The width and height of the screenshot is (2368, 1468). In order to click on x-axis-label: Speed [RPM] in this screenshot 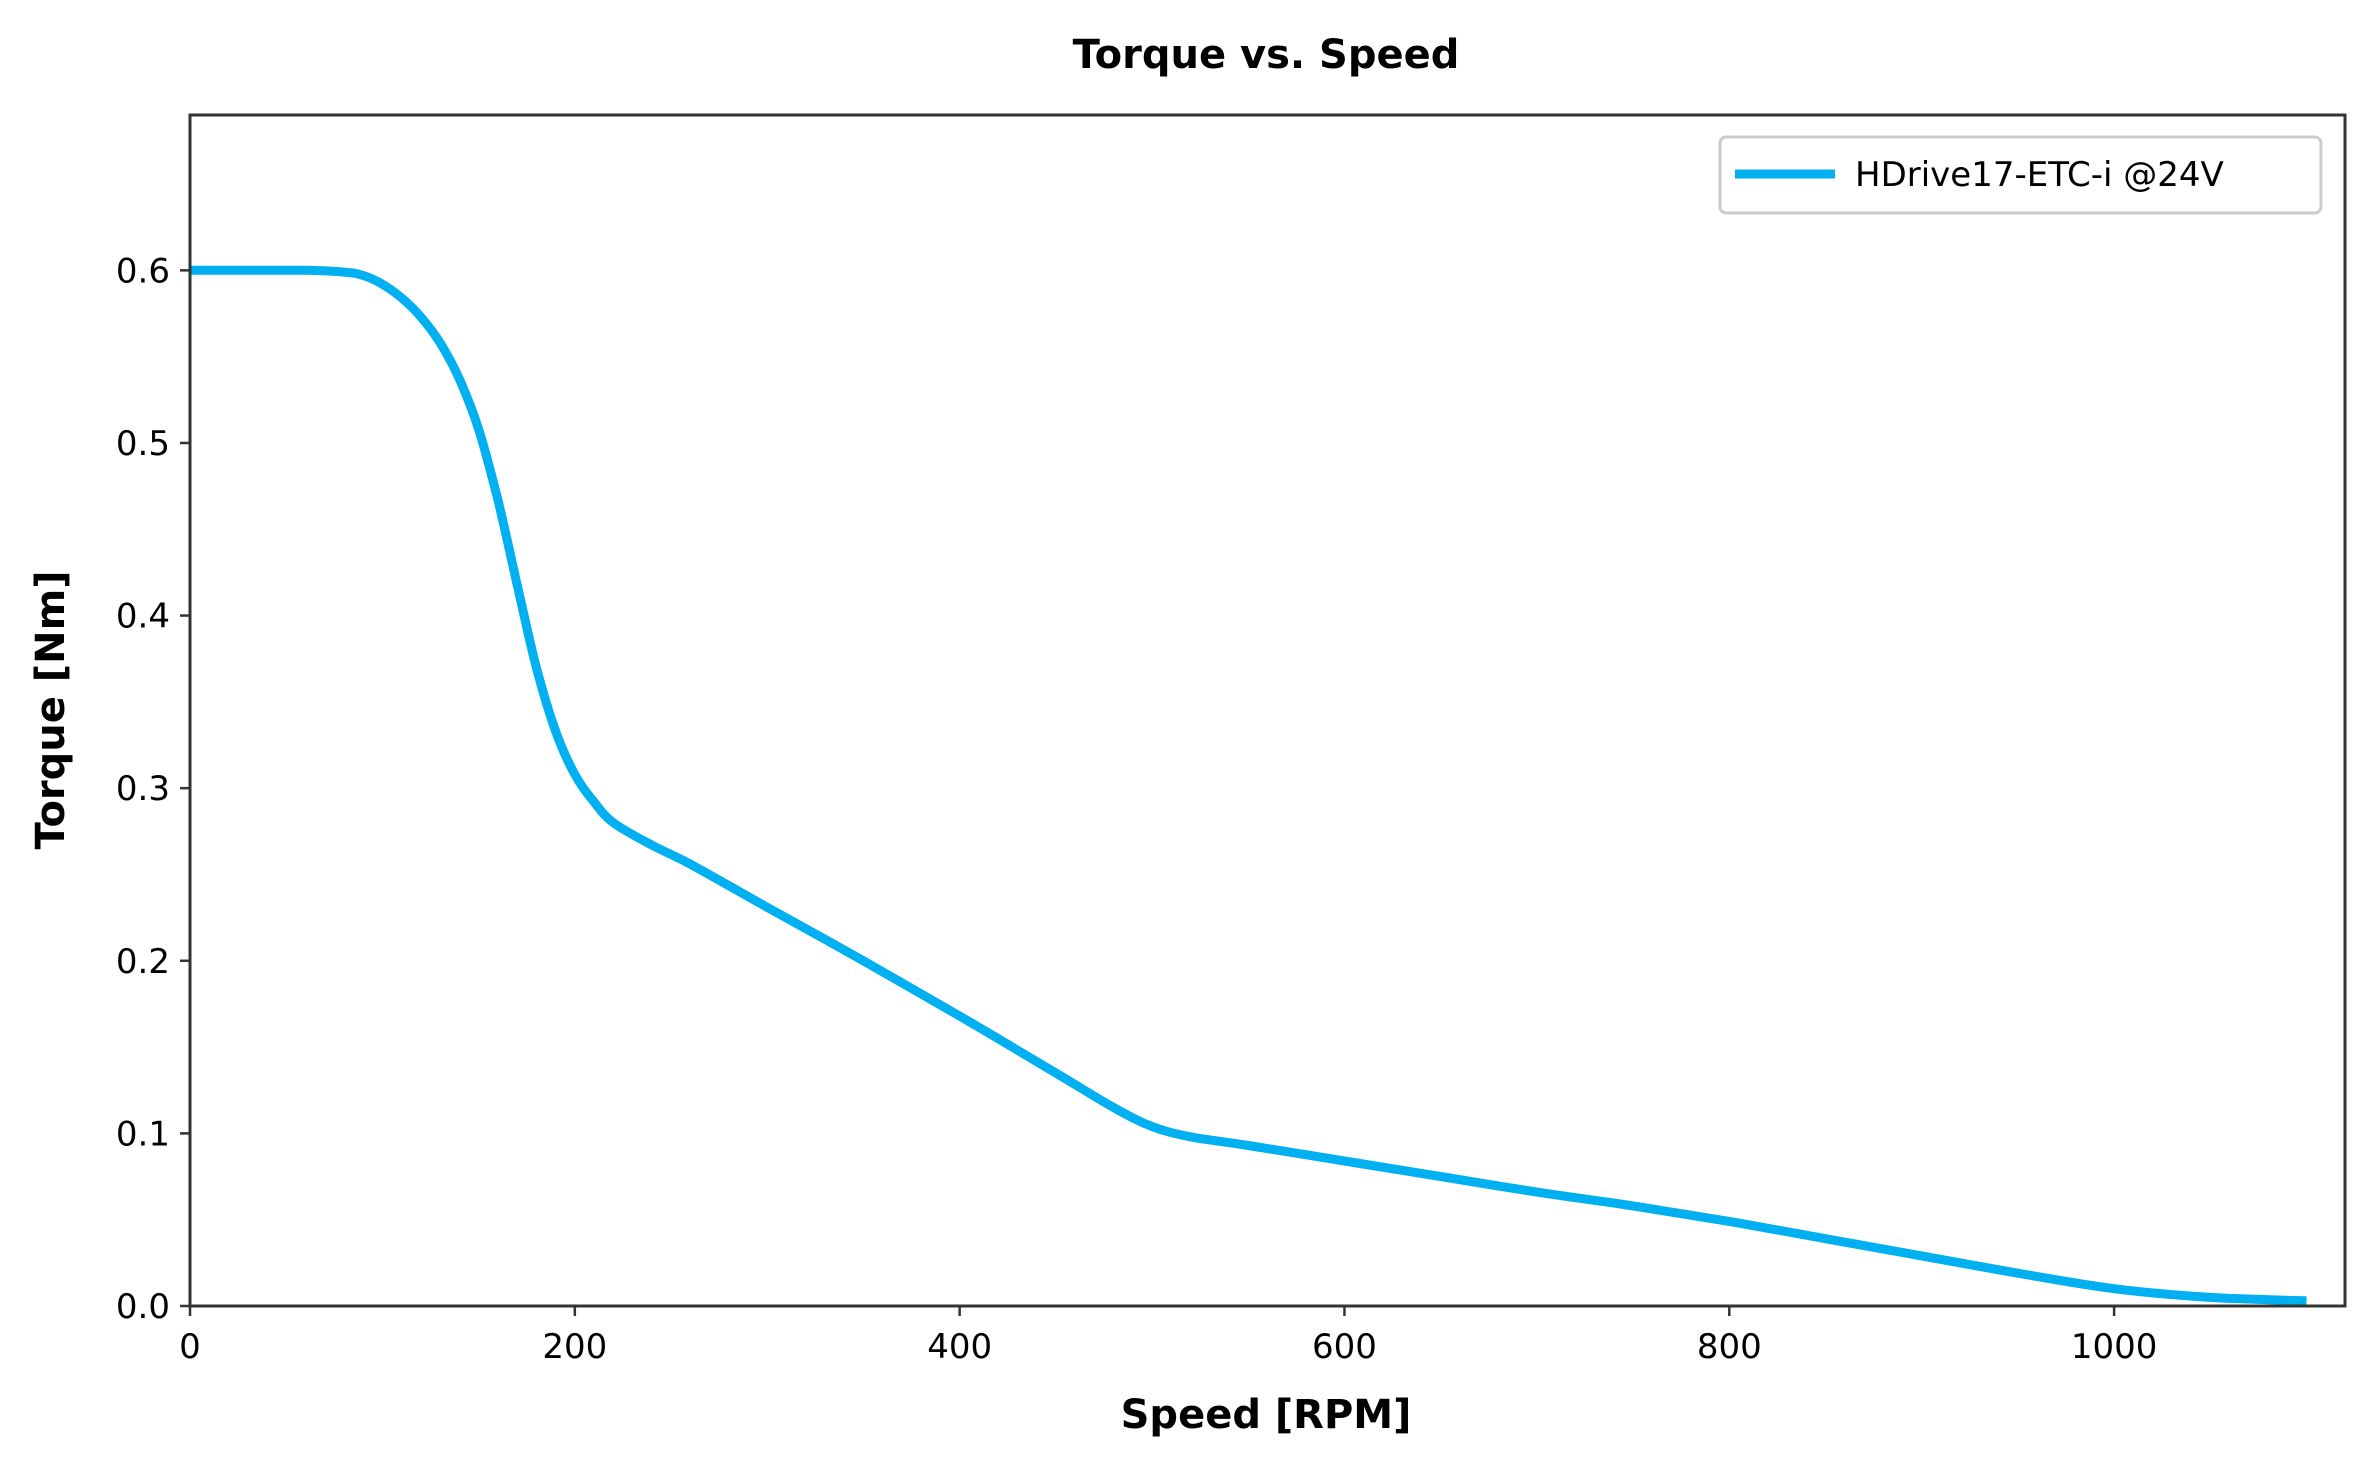, I will do `click(1266, 1415)`.